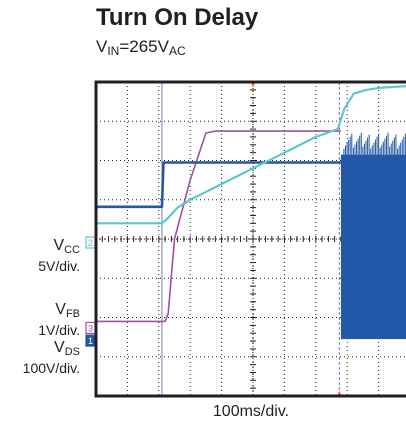 This screenshot has width=406, height=426. I want to click on channel-marker-id-2: 2, so click(90, 243).